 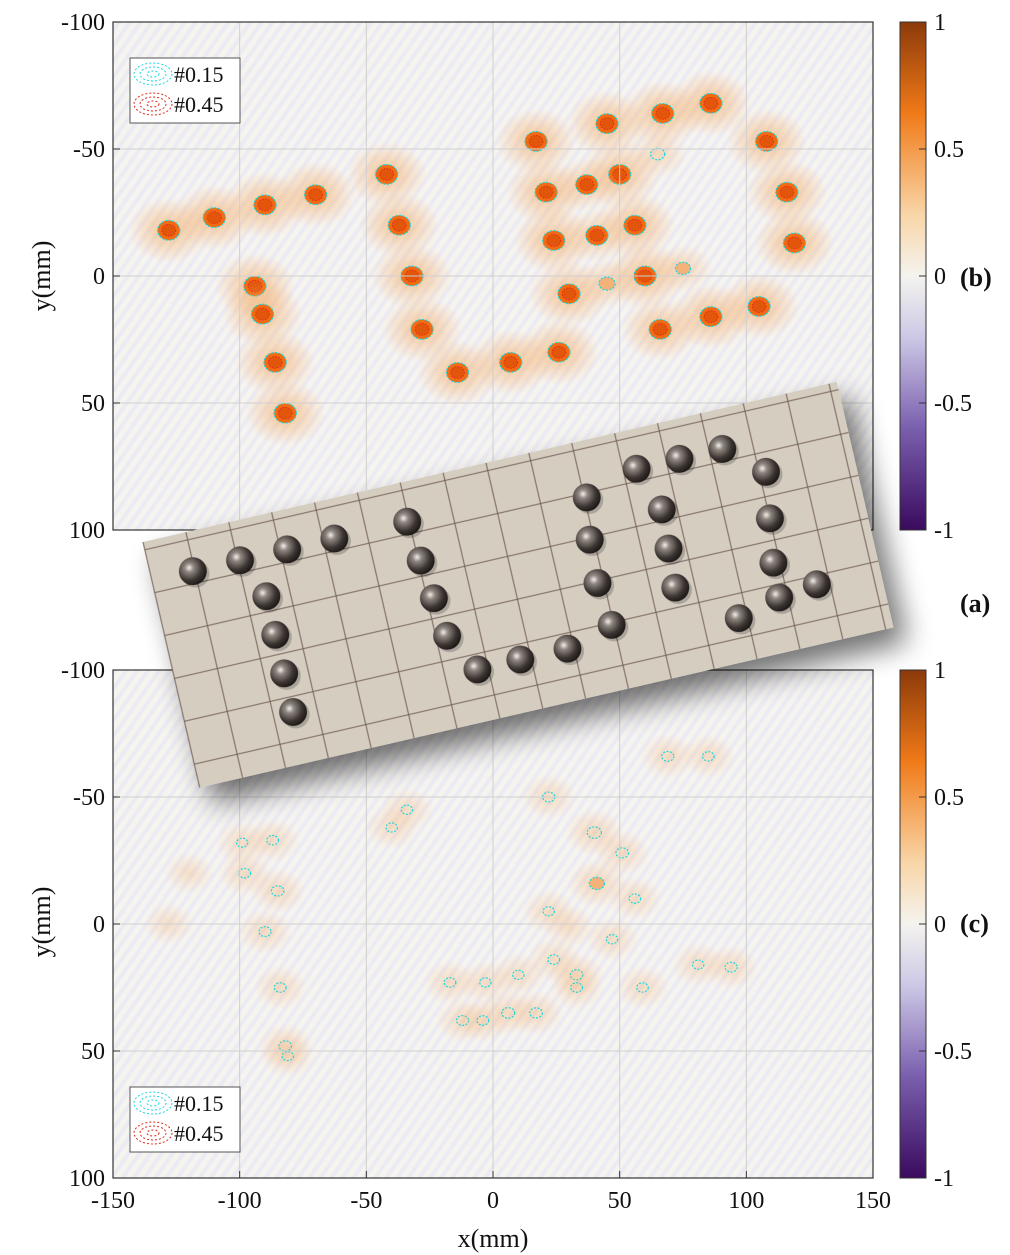 What do you see at coordinates (366, 1201) in the screenshot?
I see `x-tick-label: -50` at bounding box center [366, 1201].